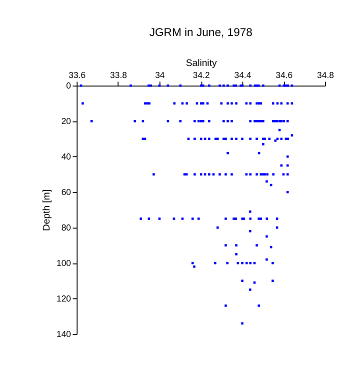 The width and height of the screenshot is (346, 384). Describe the element at coordinates (66, 227) in the screenshot. I see `y-tick-label: 80` at that location.